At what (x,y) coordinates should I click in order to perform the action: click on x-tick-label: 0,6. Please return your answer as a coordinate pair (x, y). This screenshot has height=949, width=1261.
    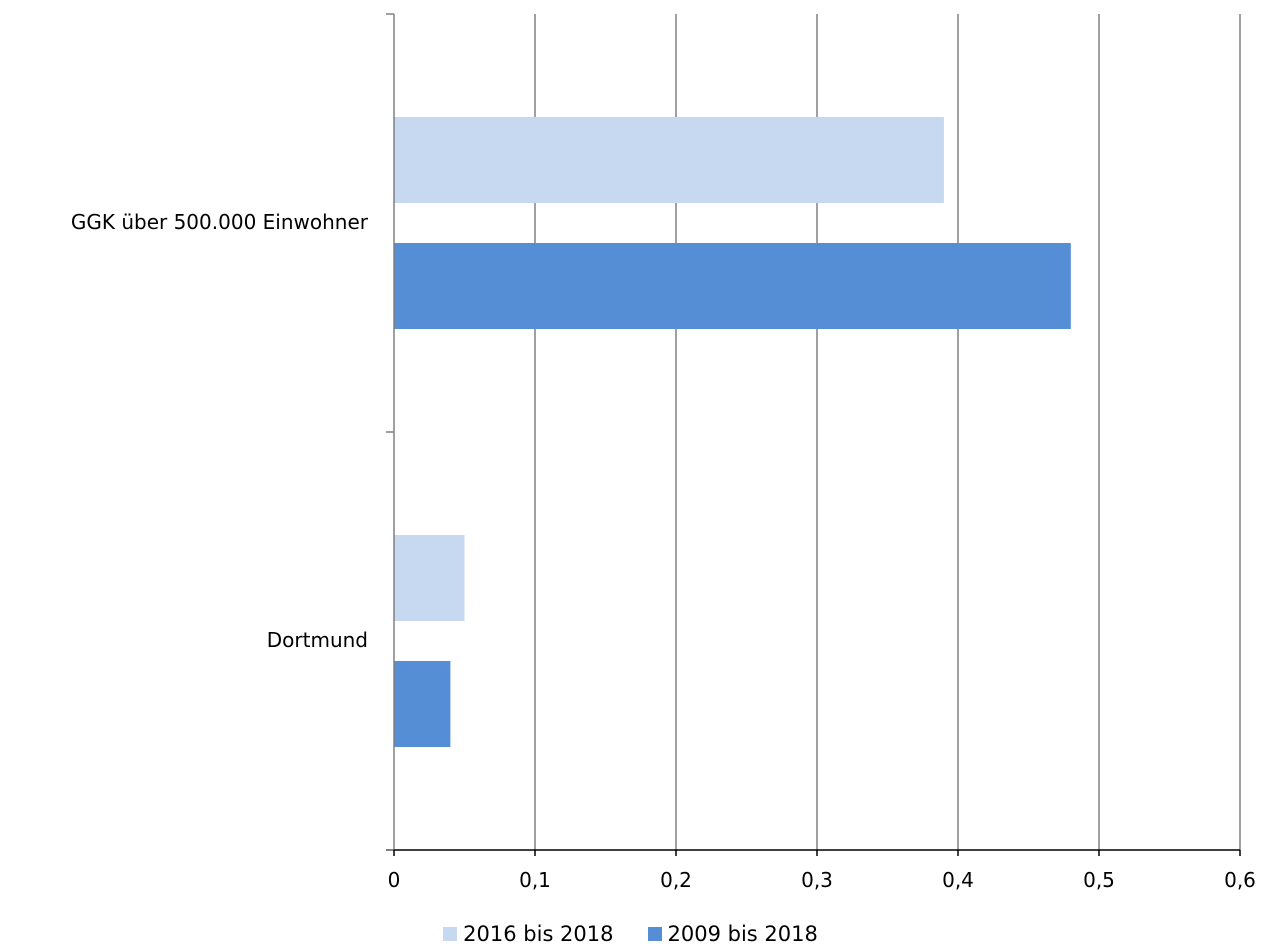
    Looking at the image, I should click on (1240, 880).